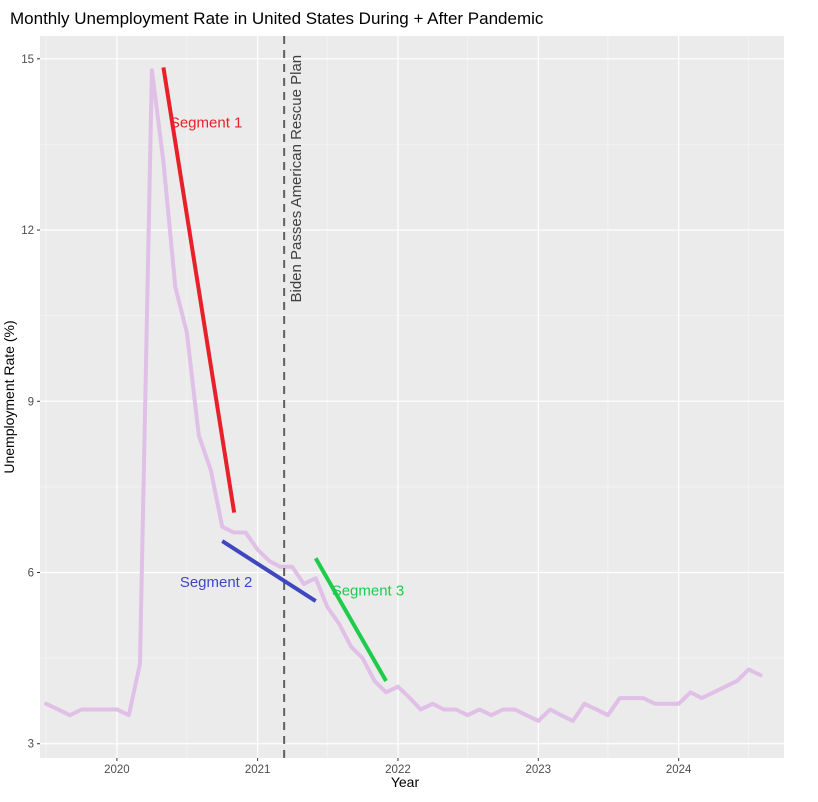 This screenshot has height=802, width=818. Describe the element at coordinates (117, 770) in the screenshot. I see `x-tick-label: 2020` at that location.